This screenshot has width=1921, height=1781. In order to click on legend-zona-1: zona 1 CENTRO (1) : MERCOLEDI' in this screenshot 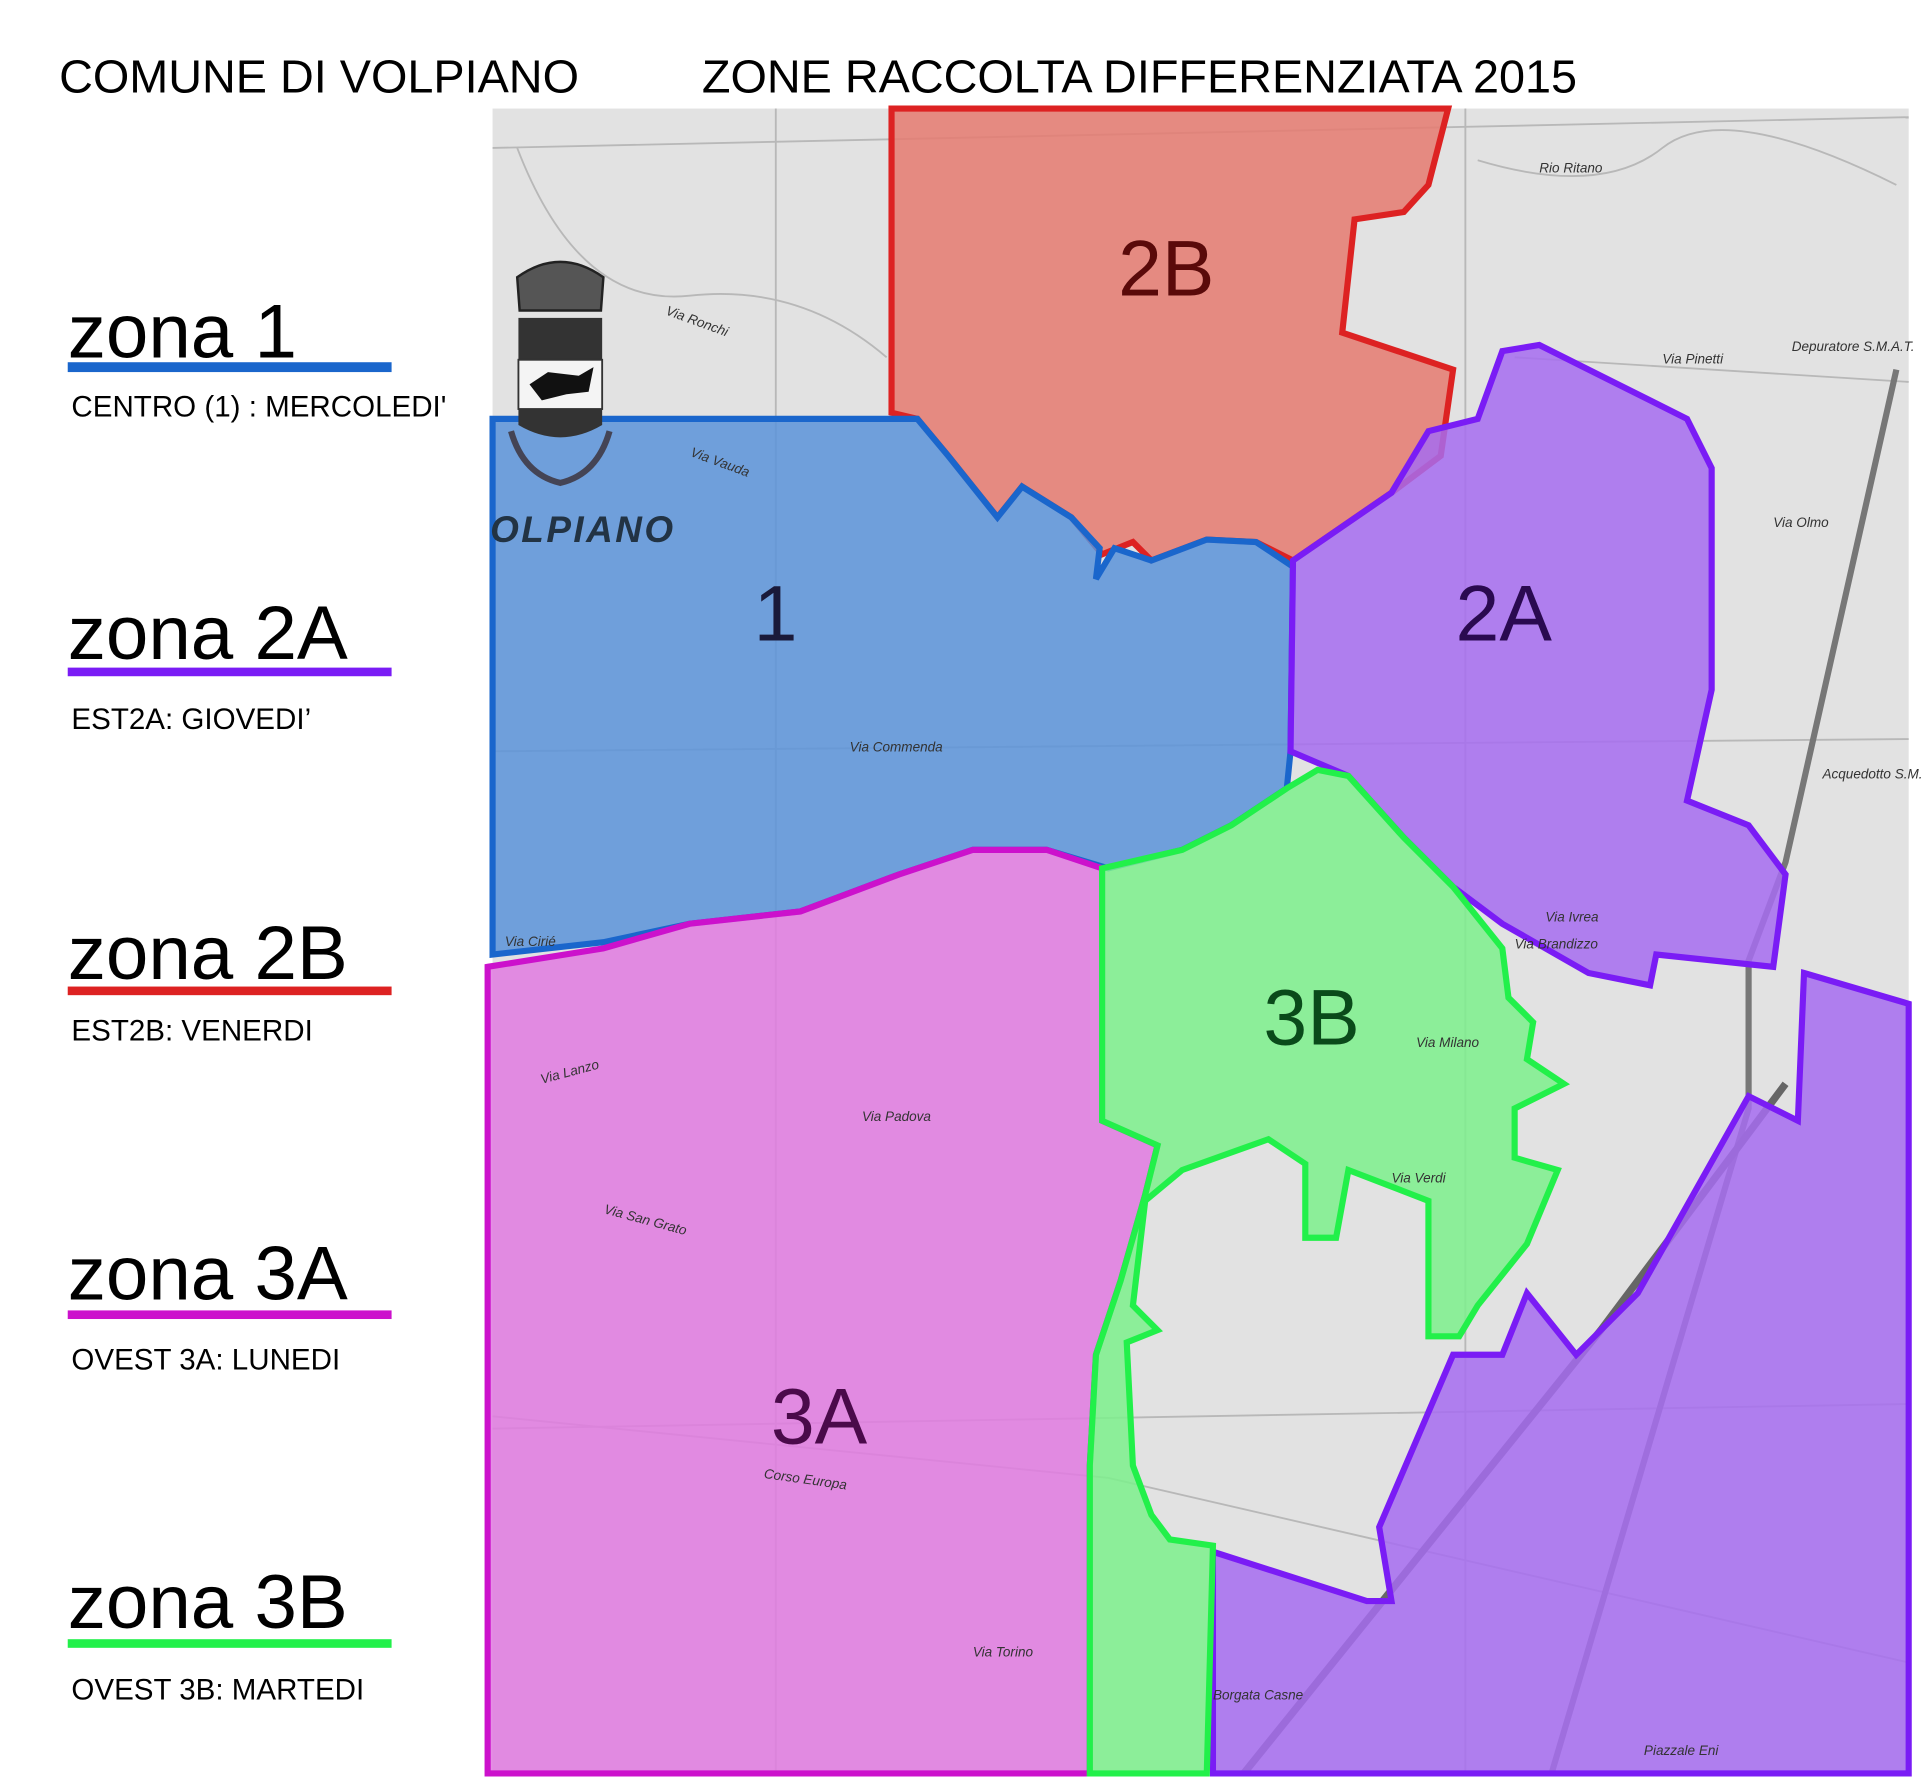, I will do `click(256, 356)`.